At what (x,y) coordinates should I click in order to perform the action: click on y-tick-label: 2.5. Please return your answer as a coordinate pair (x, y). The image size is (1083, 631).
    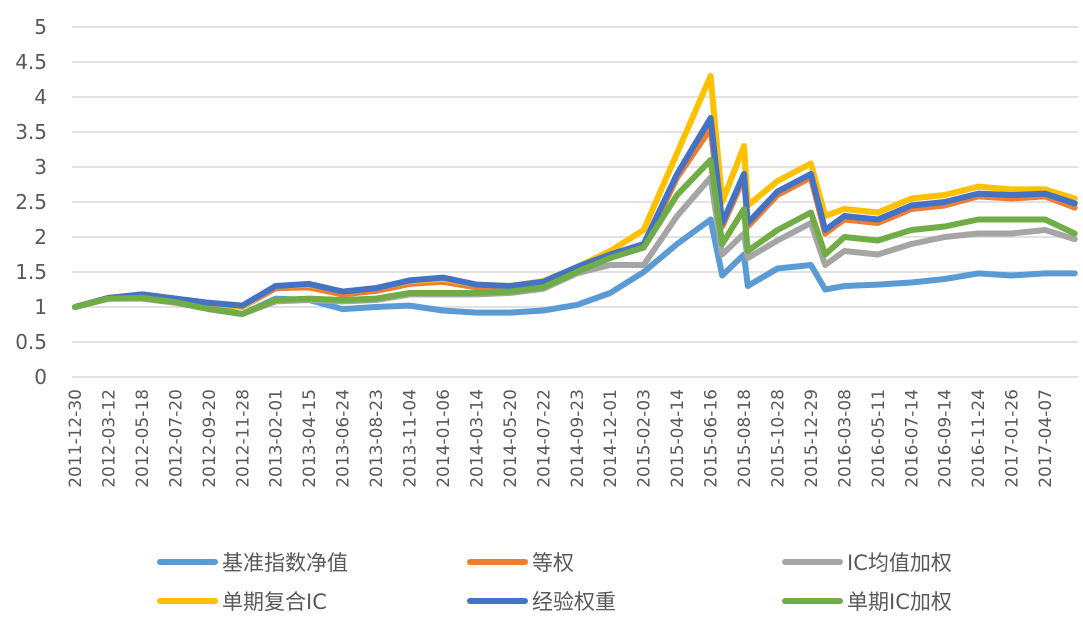
    Looking at the image, I should click on (31, 202).